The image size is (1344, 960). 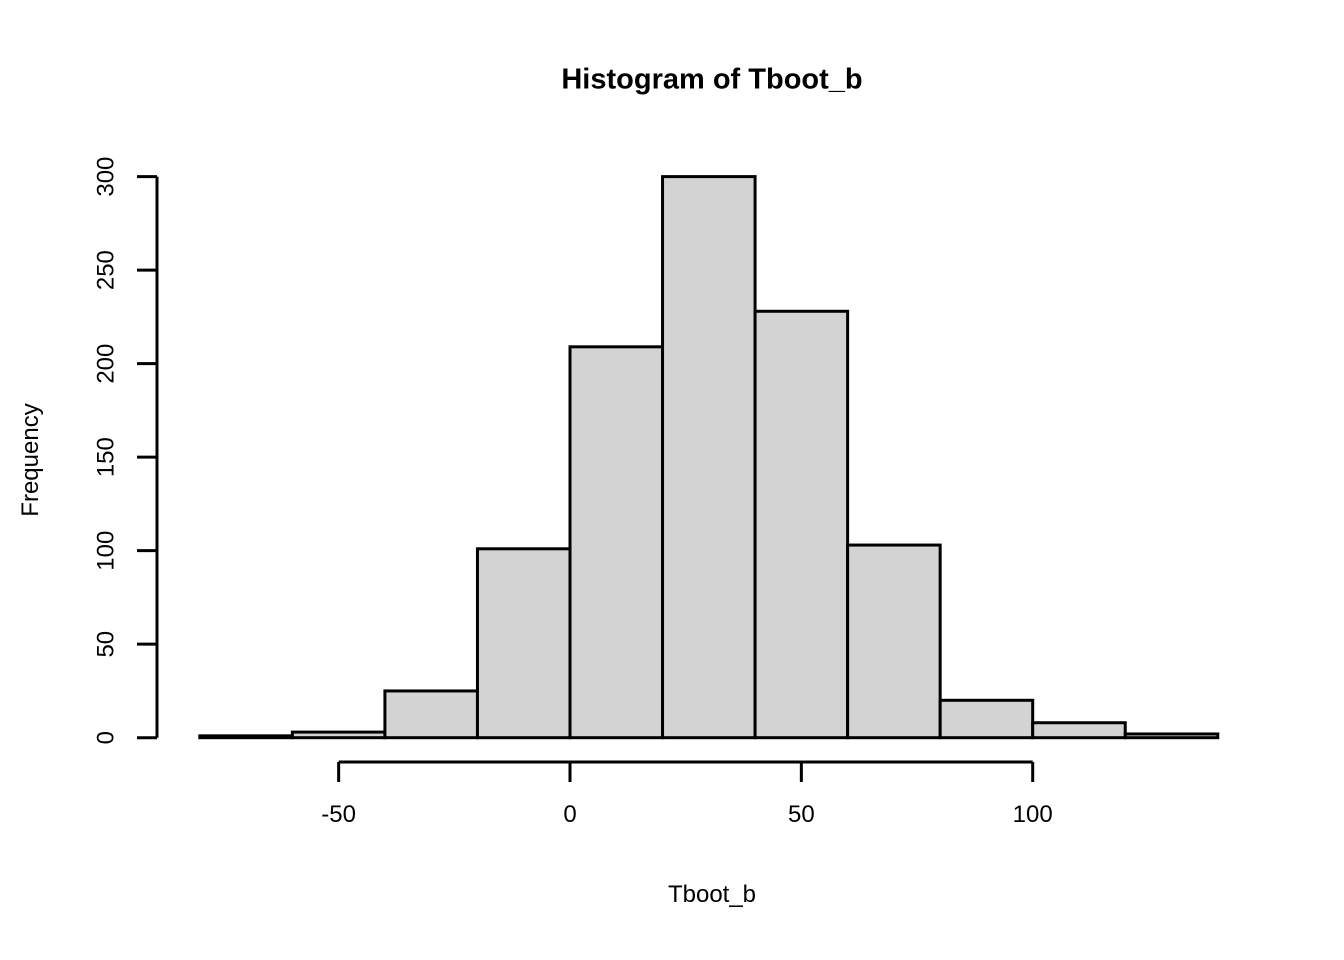 I want to click on y-tick-label-300: 300, so click(x=105, y=177).